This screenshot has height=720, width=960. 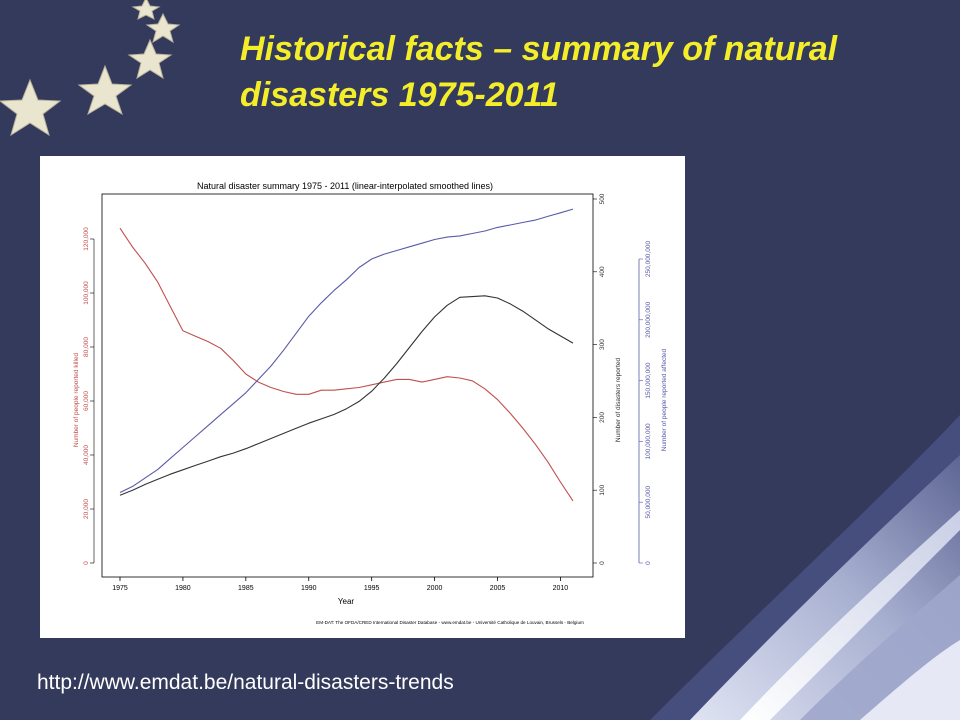 What do you see at coordinates (618, 400) in the screenshot?
I see `right-axis1-label: Number of disasters reported` at bounding box center [618, 400].